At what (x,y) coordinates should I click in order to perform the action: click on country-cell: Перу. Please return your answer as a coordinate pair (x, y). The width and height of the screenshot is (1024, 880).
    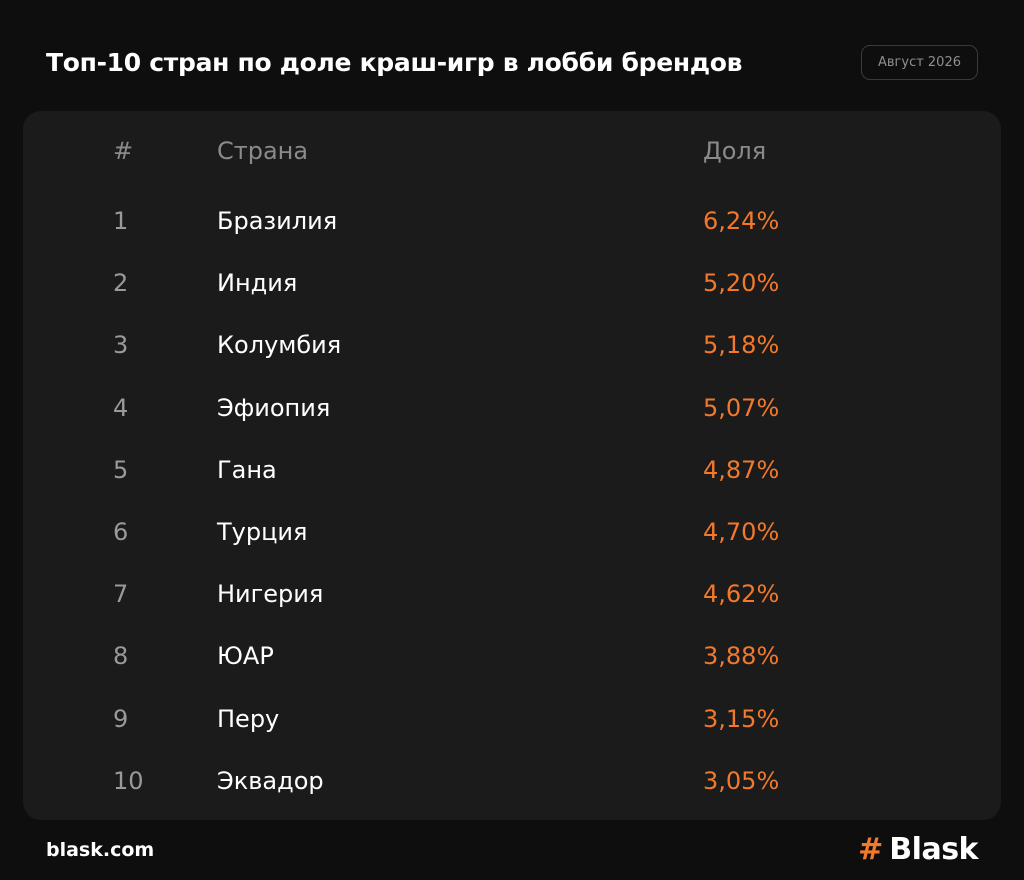
    Looking at the image, I should click on (248, 719).